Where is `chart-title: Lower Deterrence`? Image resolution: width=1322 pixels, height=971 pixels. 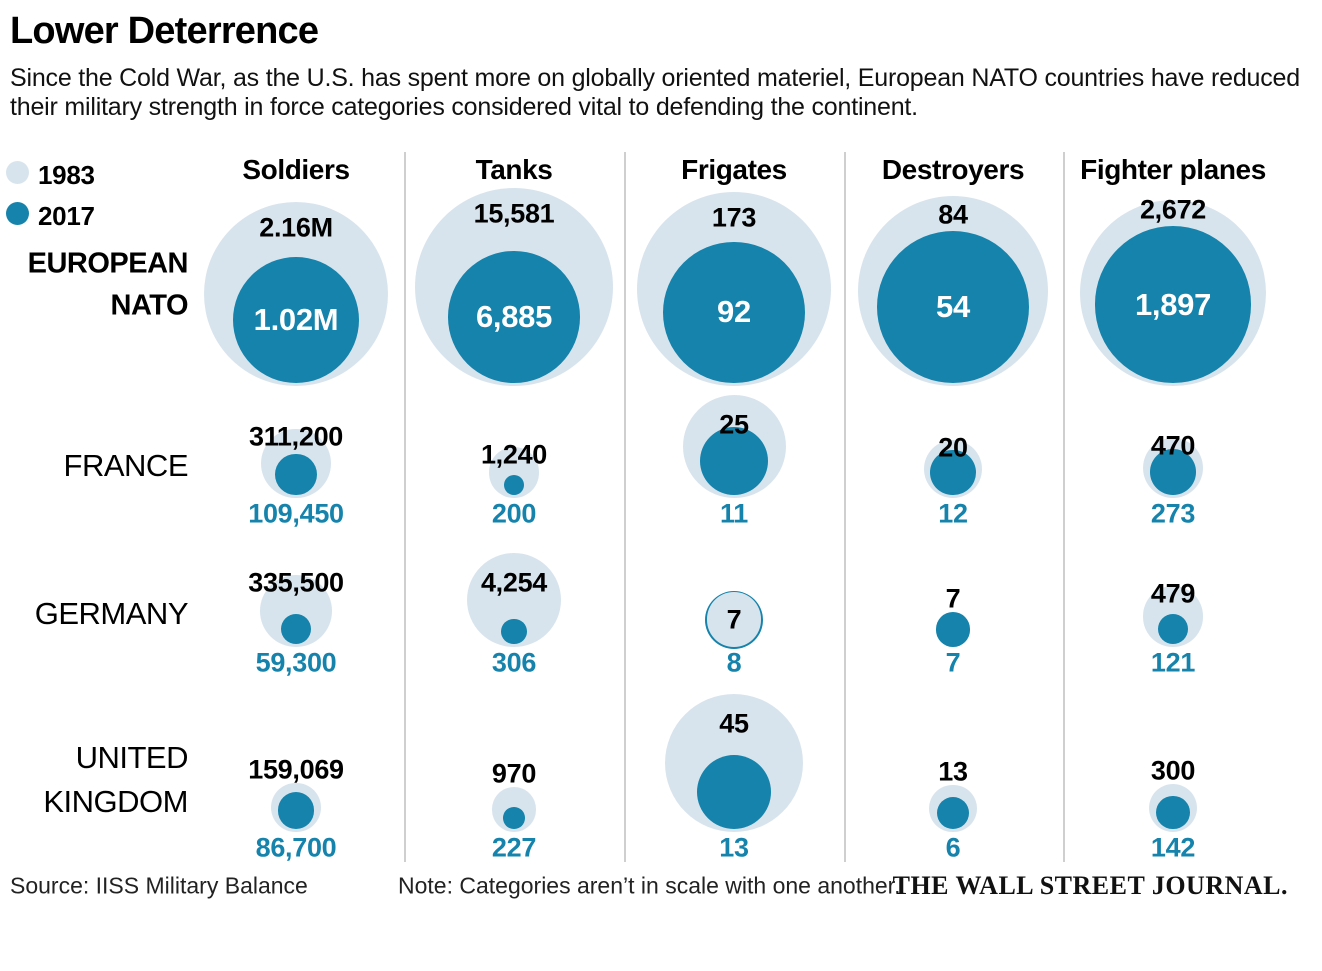 chart-title: Lower Deterrence is located at coordinates (164, 31).